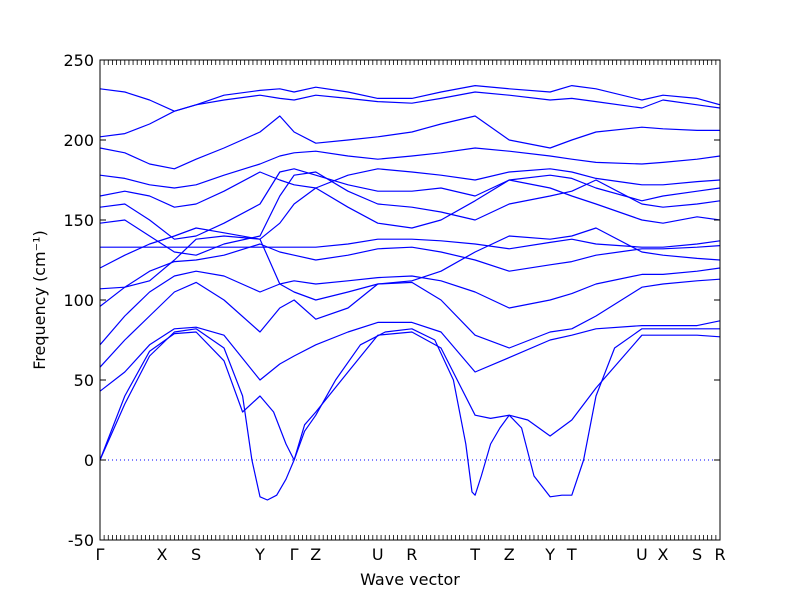 The width and height of the screenshot is (800, 600). What do you see at coordinates (81, 540) in the screenshot?
I see `y-tick-label: -50` at bounding box center [81, 540].